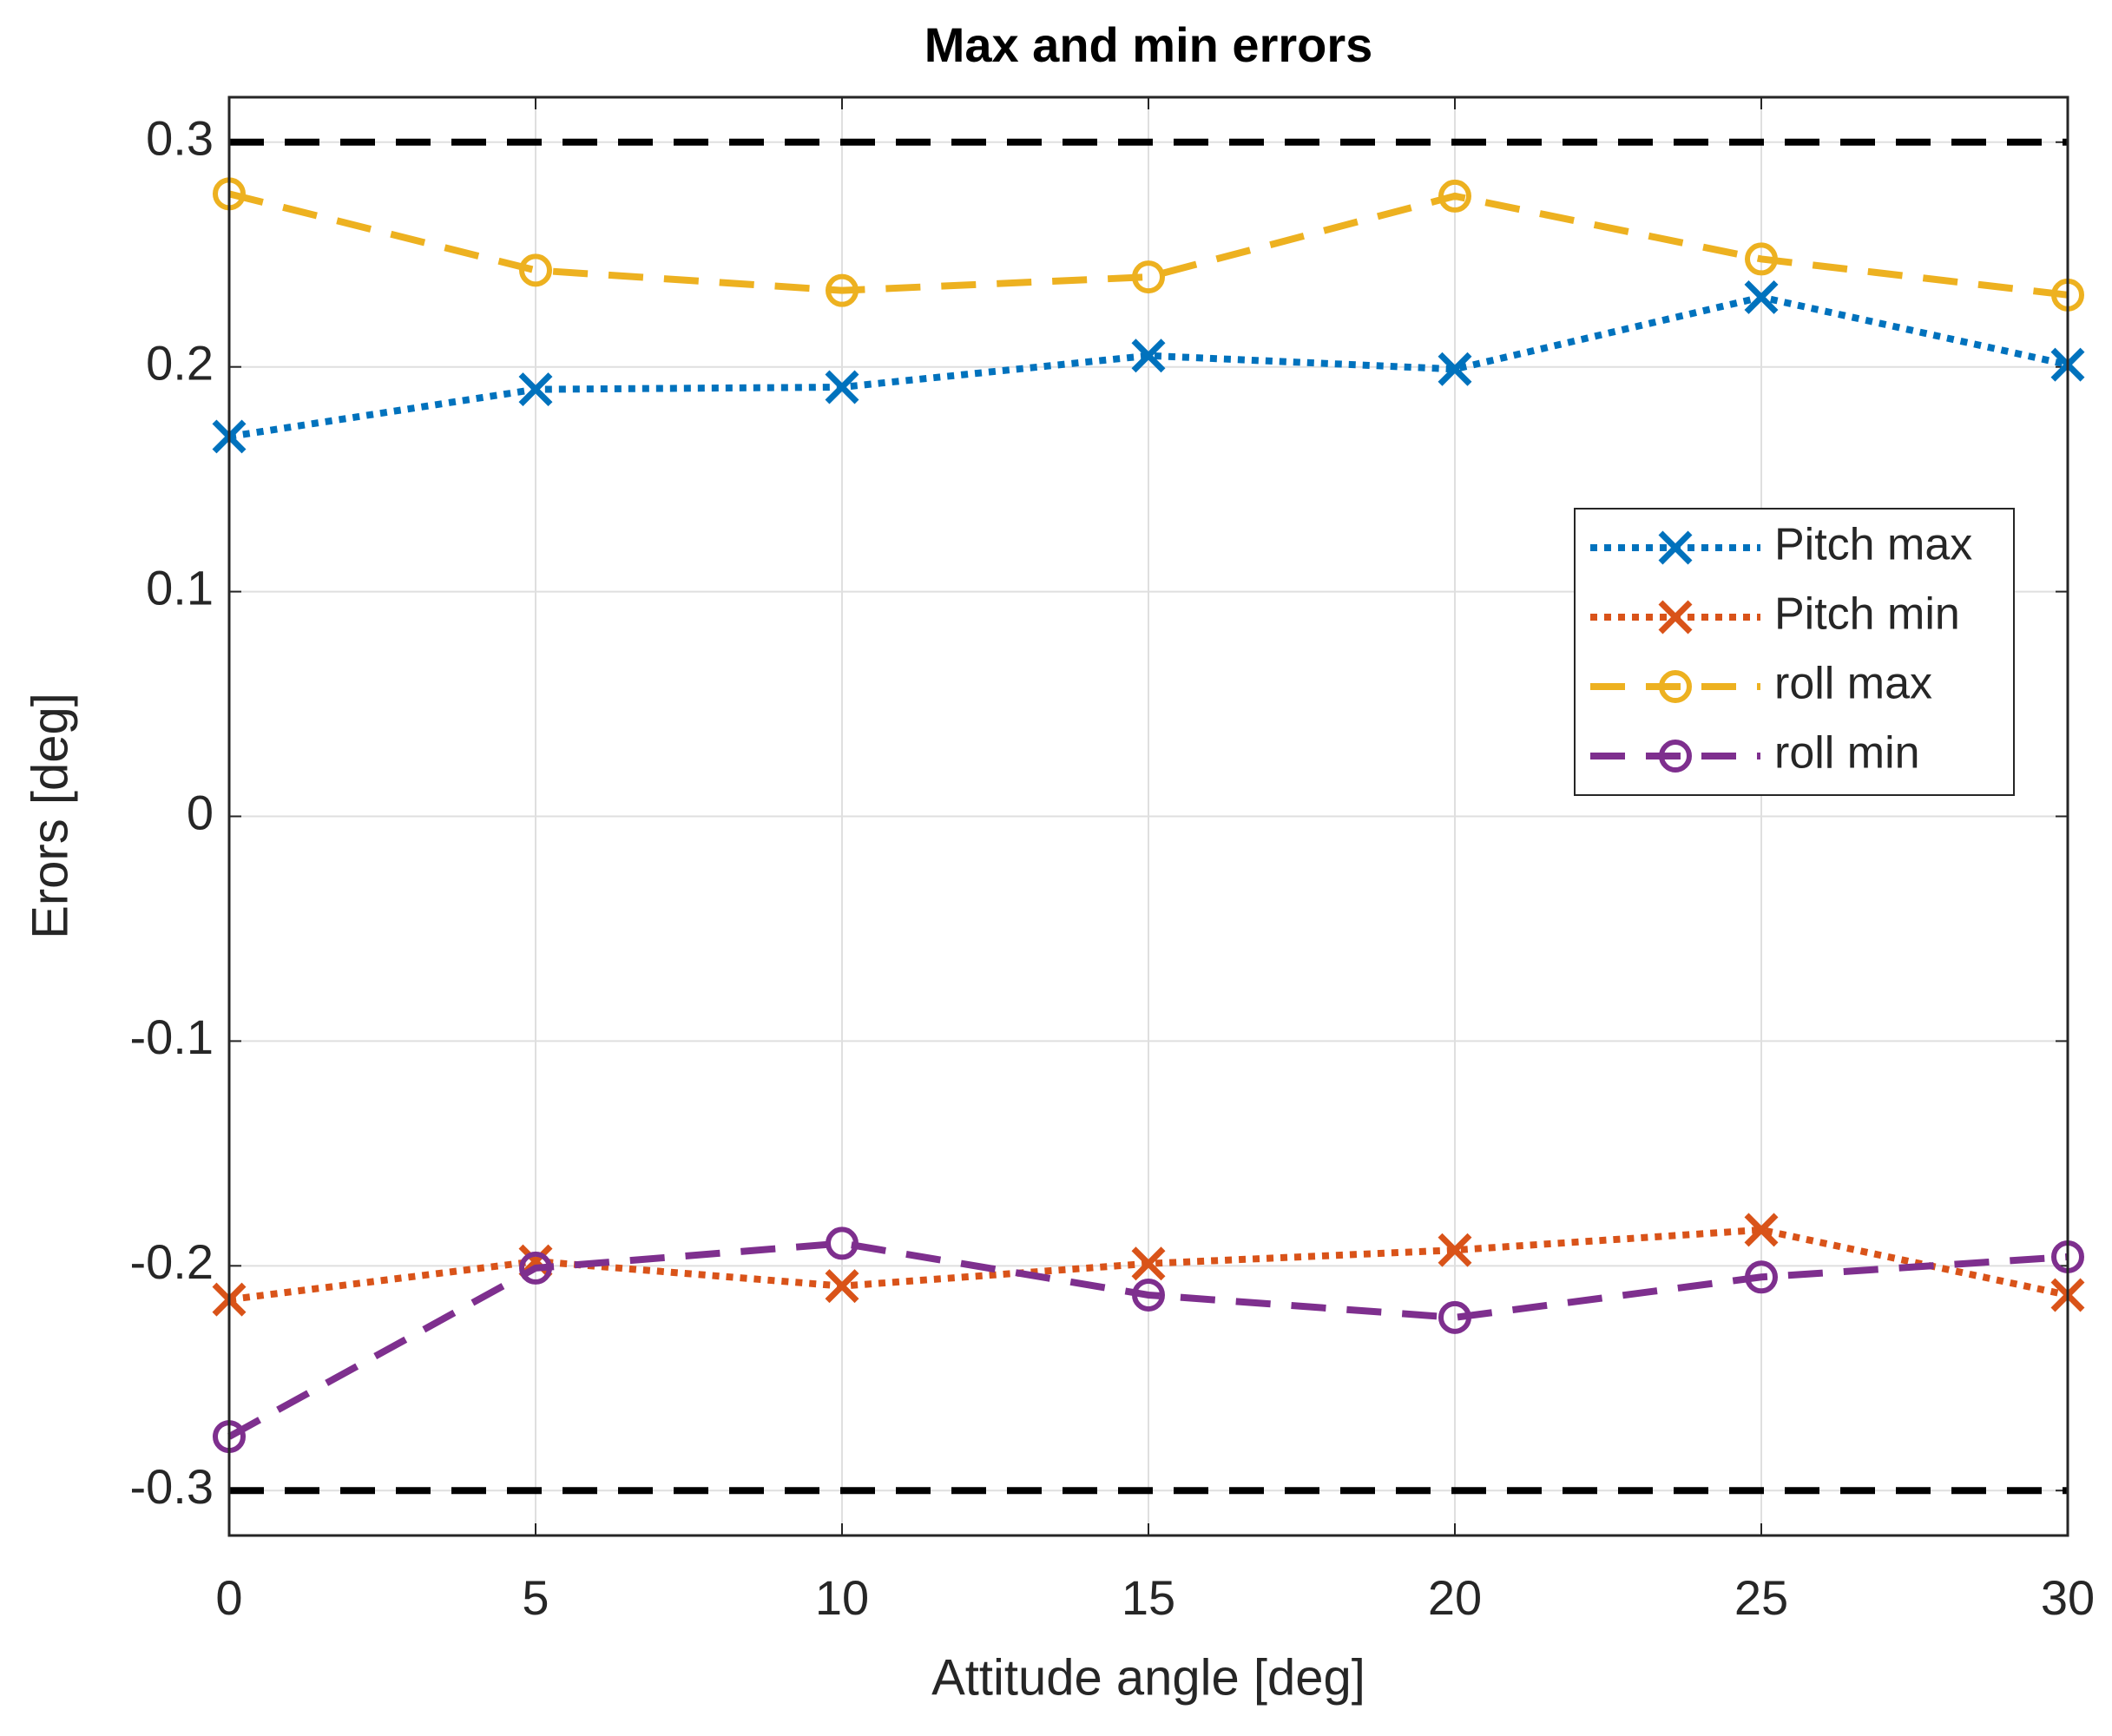  I want to click on legend-label: roll min, so click(1847, 753).